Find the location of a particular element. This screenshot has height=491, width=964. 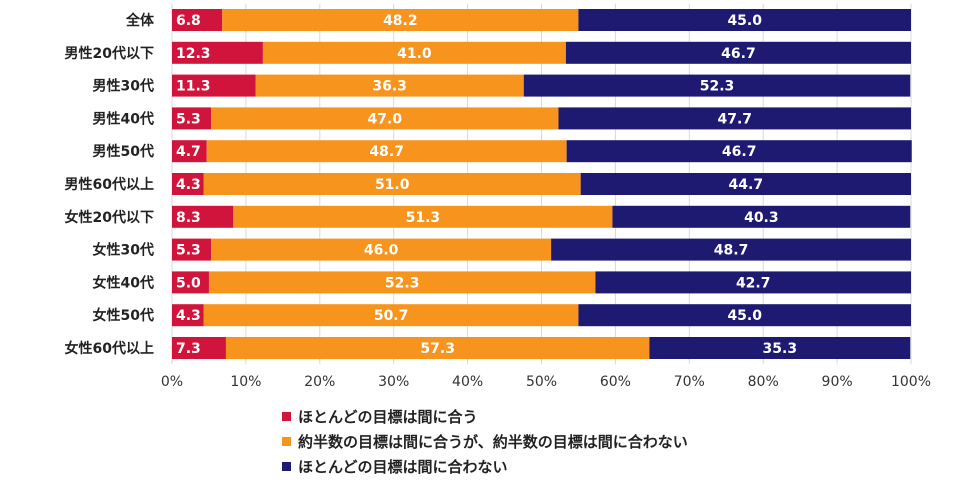

data-label: 57.3 is located at coordinates (437, 349).